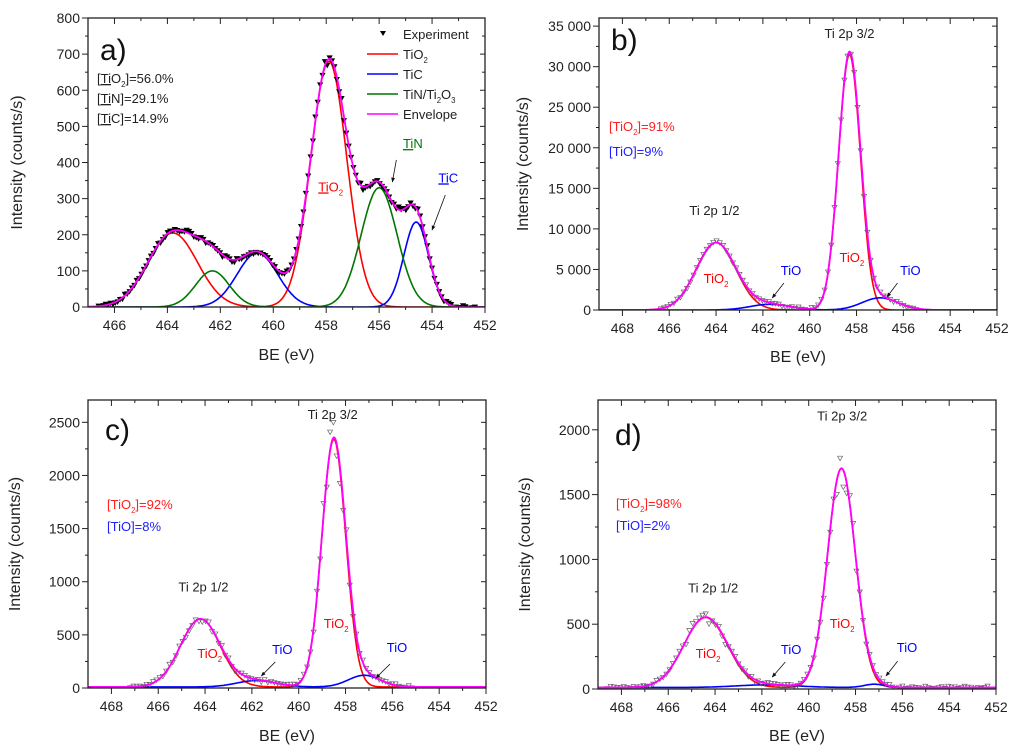 The image size is (1017, 755). I want to click on y-tick-label: 700, so click(69, 54).